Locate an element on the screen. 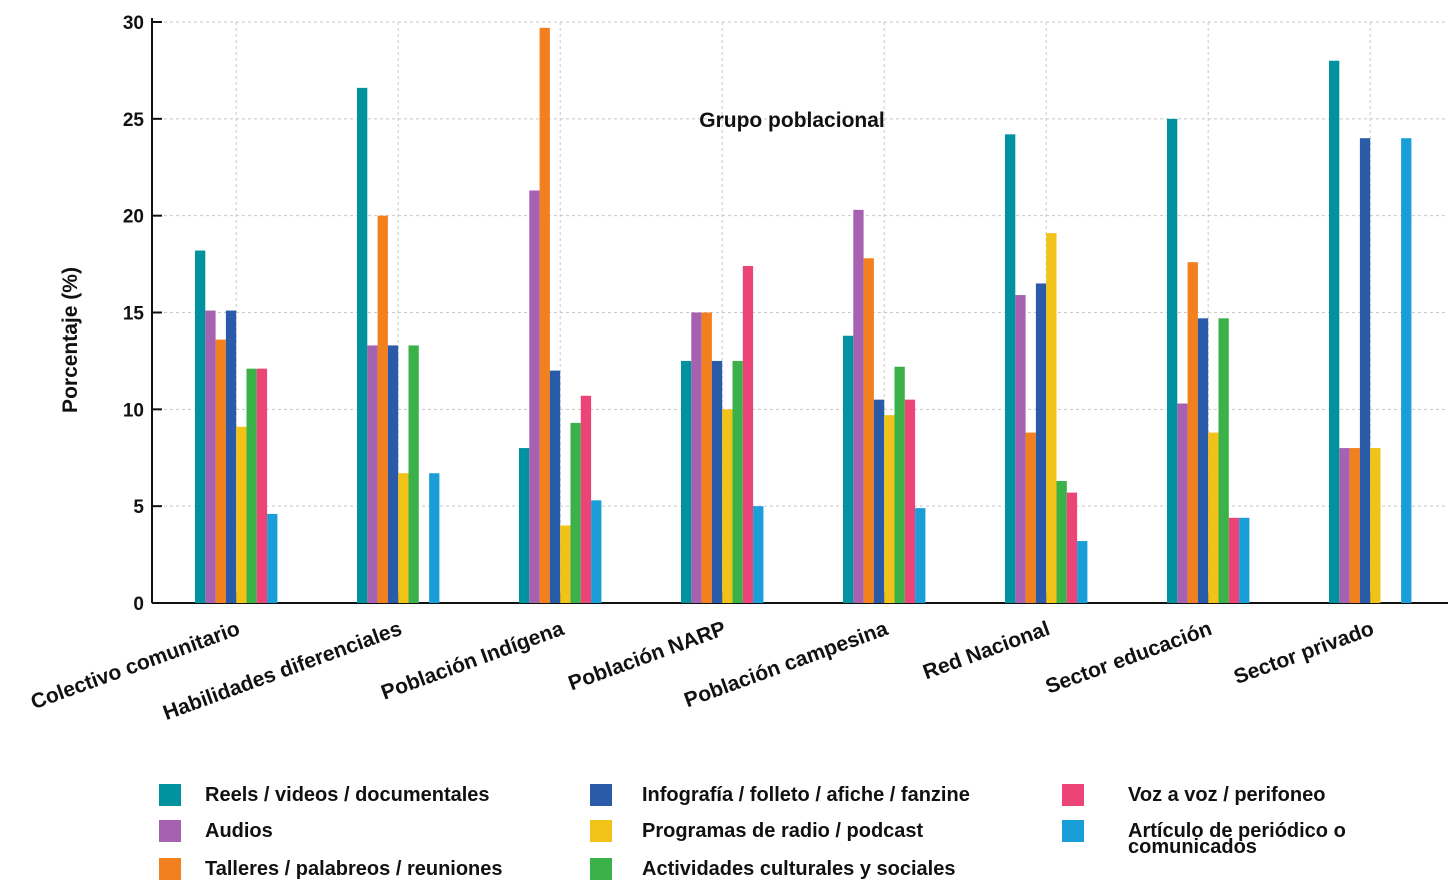  y-axis-label: Porcentaje (%) is located at coordinates (70, 340).